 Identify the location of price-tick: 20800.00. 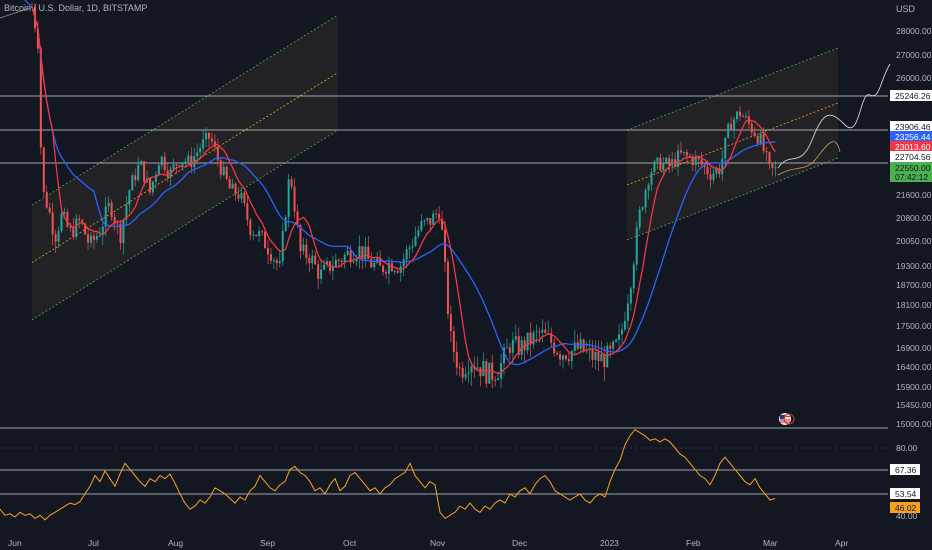
(914, 218).